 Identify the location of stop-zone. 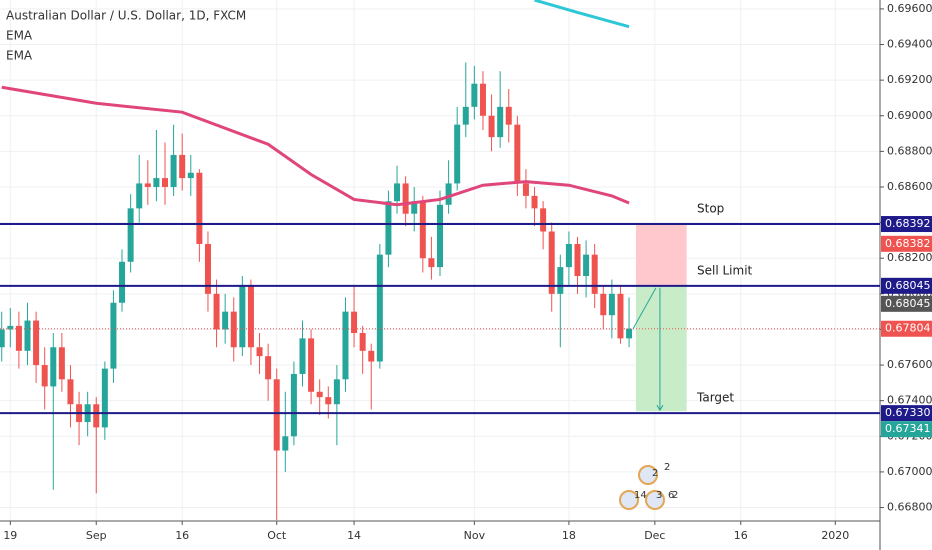
(661, 255).